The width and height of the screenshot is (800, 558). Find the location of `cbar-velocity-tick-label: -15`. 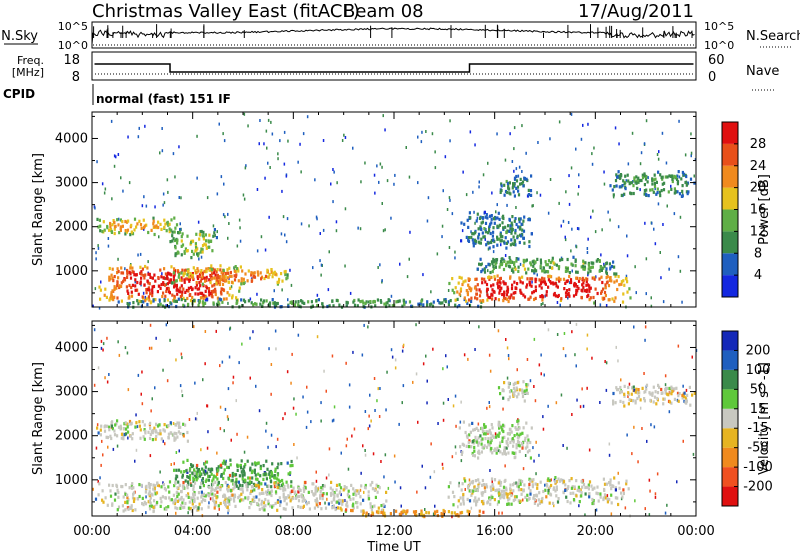

cbar-velocity-tick-label: -15 is located at coordinates (757, 428).